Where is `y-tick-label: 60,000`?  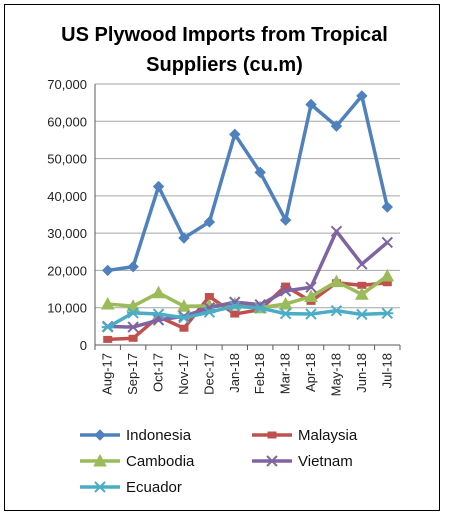
y-tick-label: 60,000 is located at coordinates (67, 121).